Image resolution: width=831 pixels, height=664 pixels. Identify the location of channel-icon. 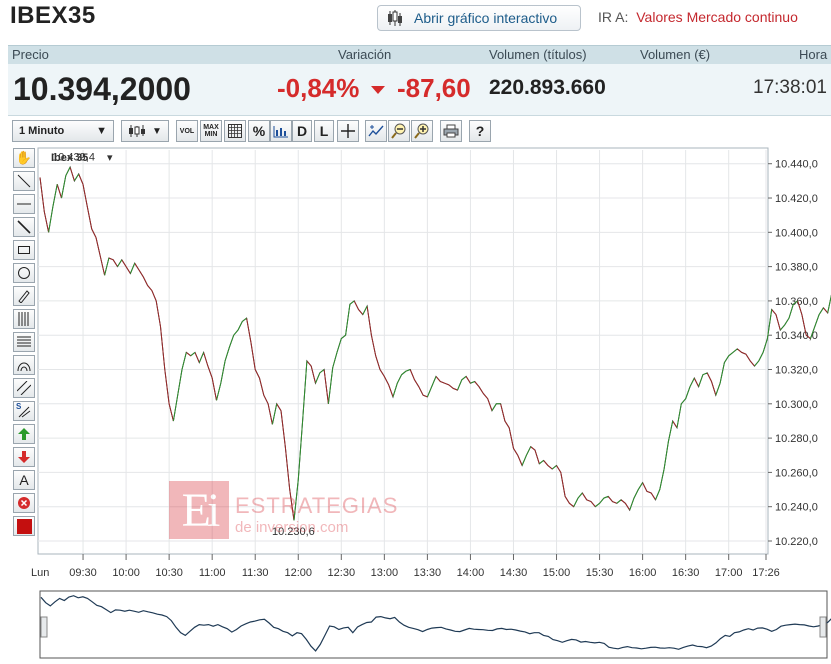
(24, 388).